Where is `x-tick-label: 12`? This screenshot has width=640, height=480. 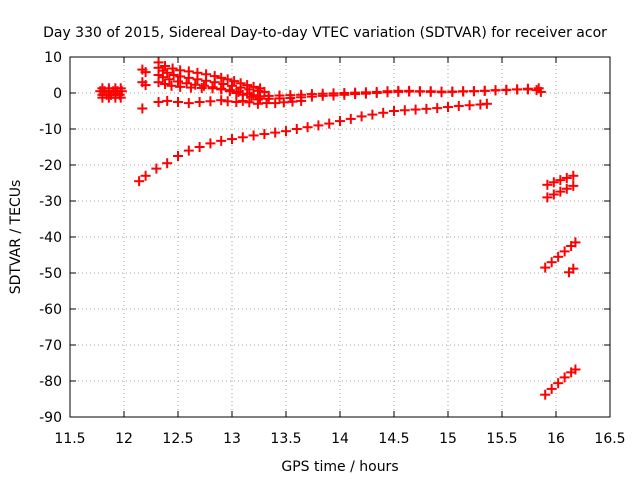 x-tick-label: 12 is located at coordinates (124, 439).